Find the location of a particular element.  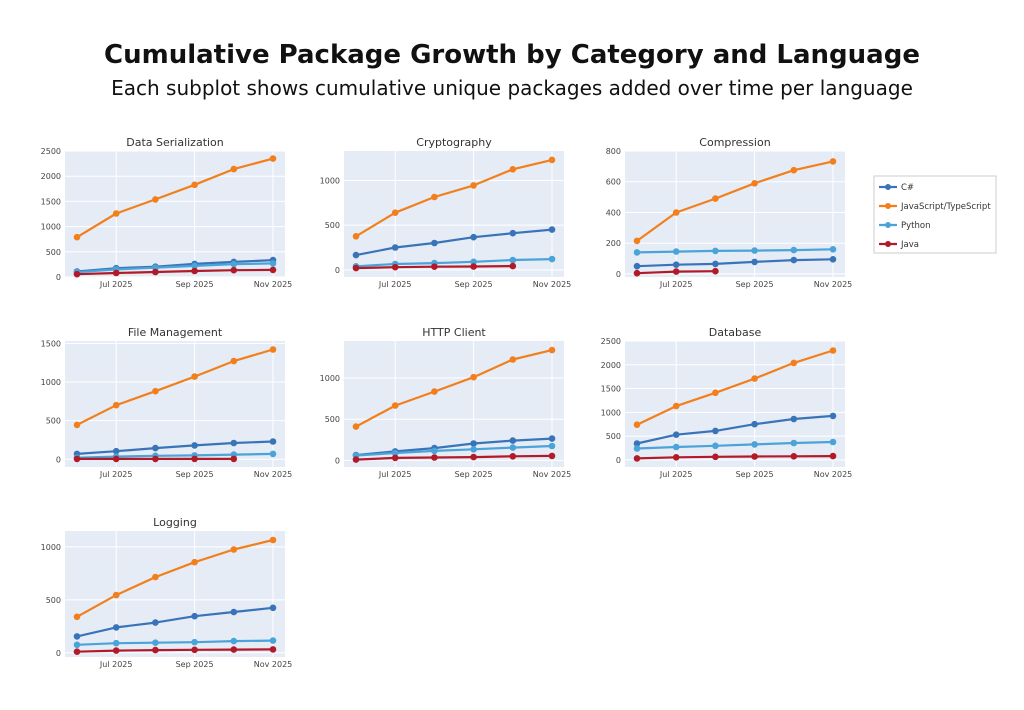

y-tick-label: 1500 is located at coordinates (51, 343).